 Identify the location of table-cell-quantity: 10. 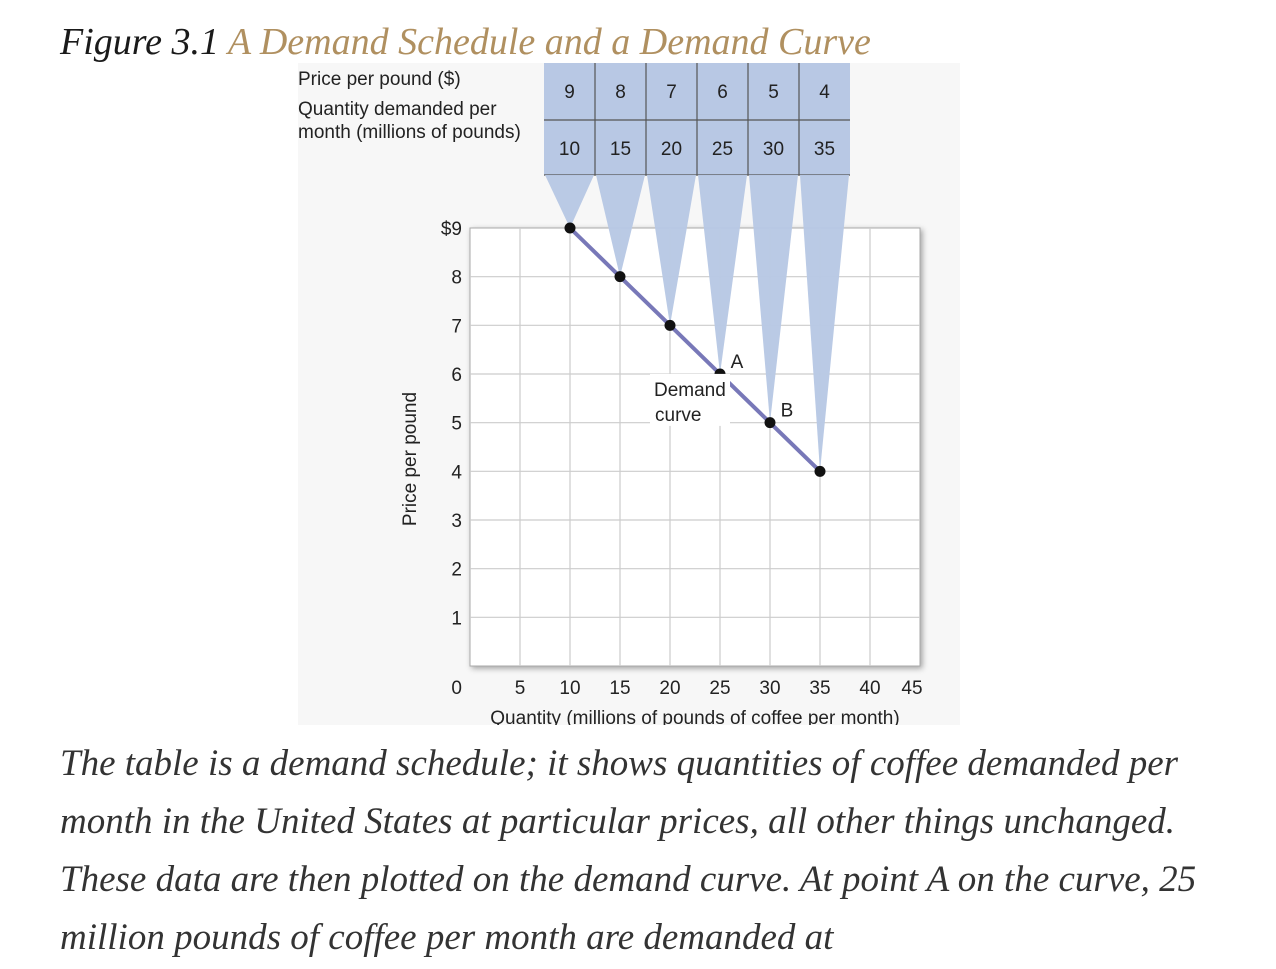
(569, 149).